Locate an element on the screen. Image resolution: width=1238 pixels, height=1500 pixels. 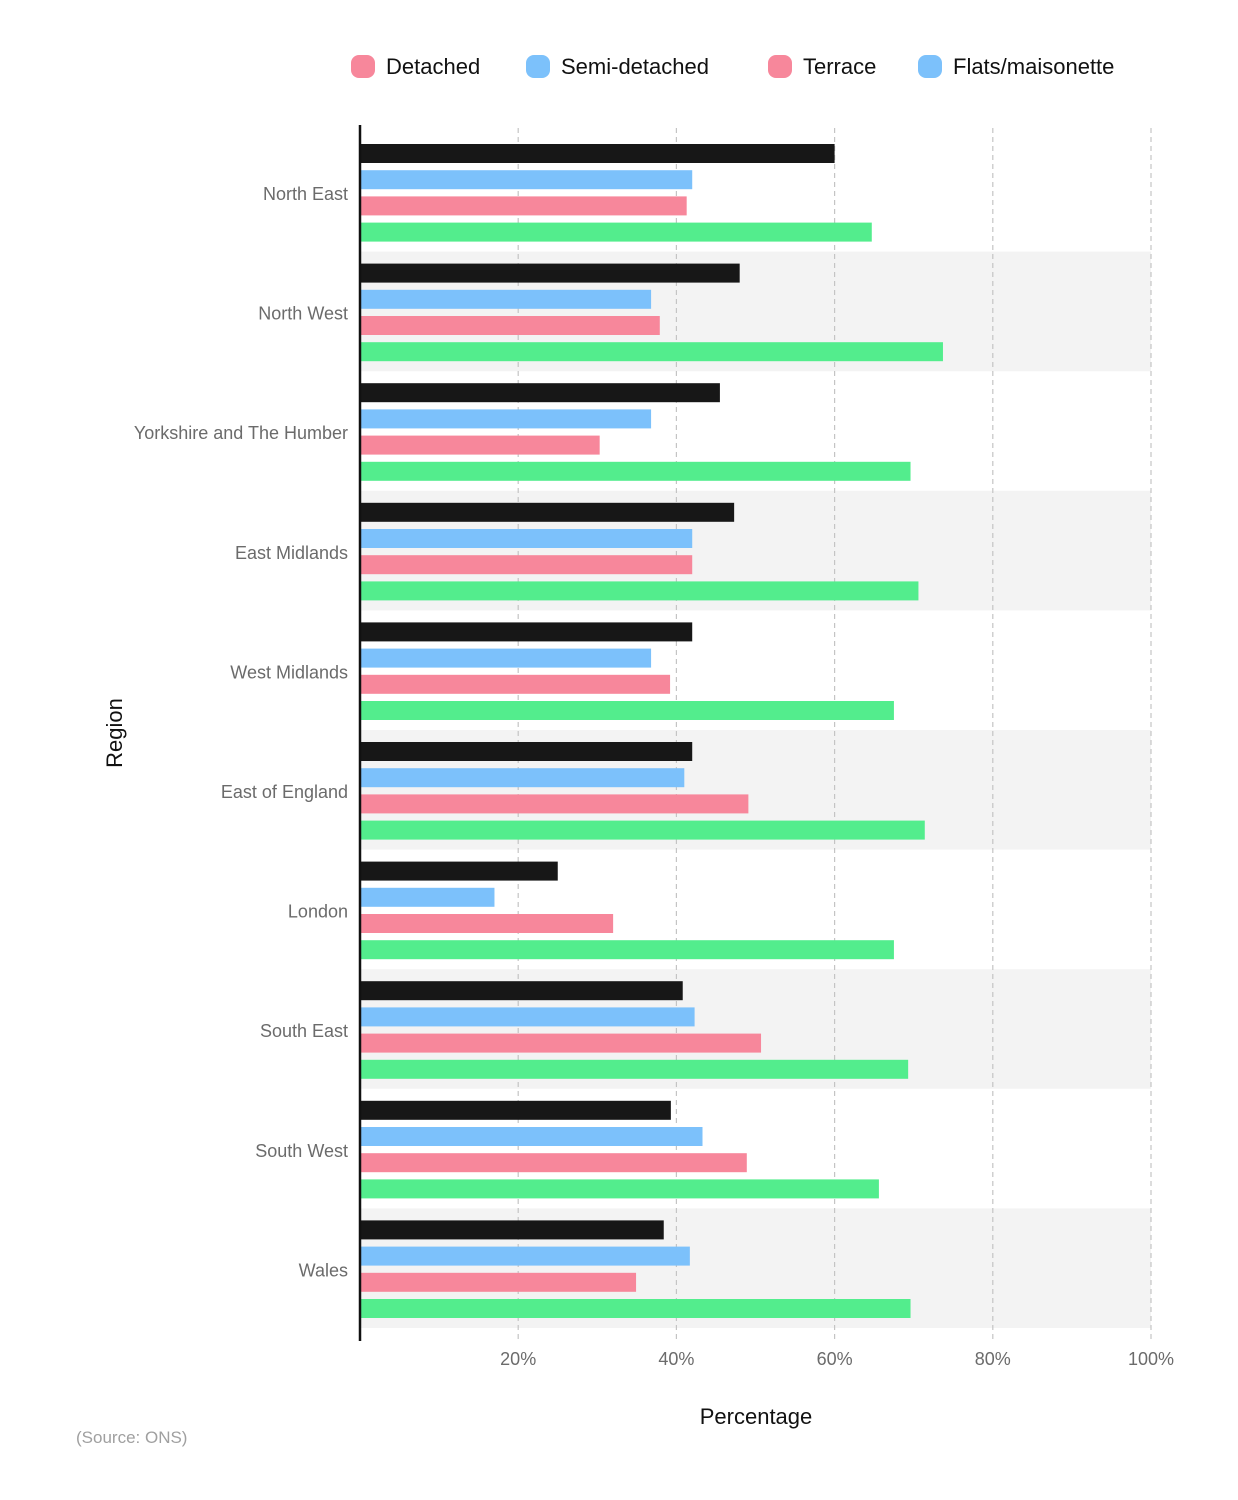
category-label: East of England is located at coordinates (284, 792).